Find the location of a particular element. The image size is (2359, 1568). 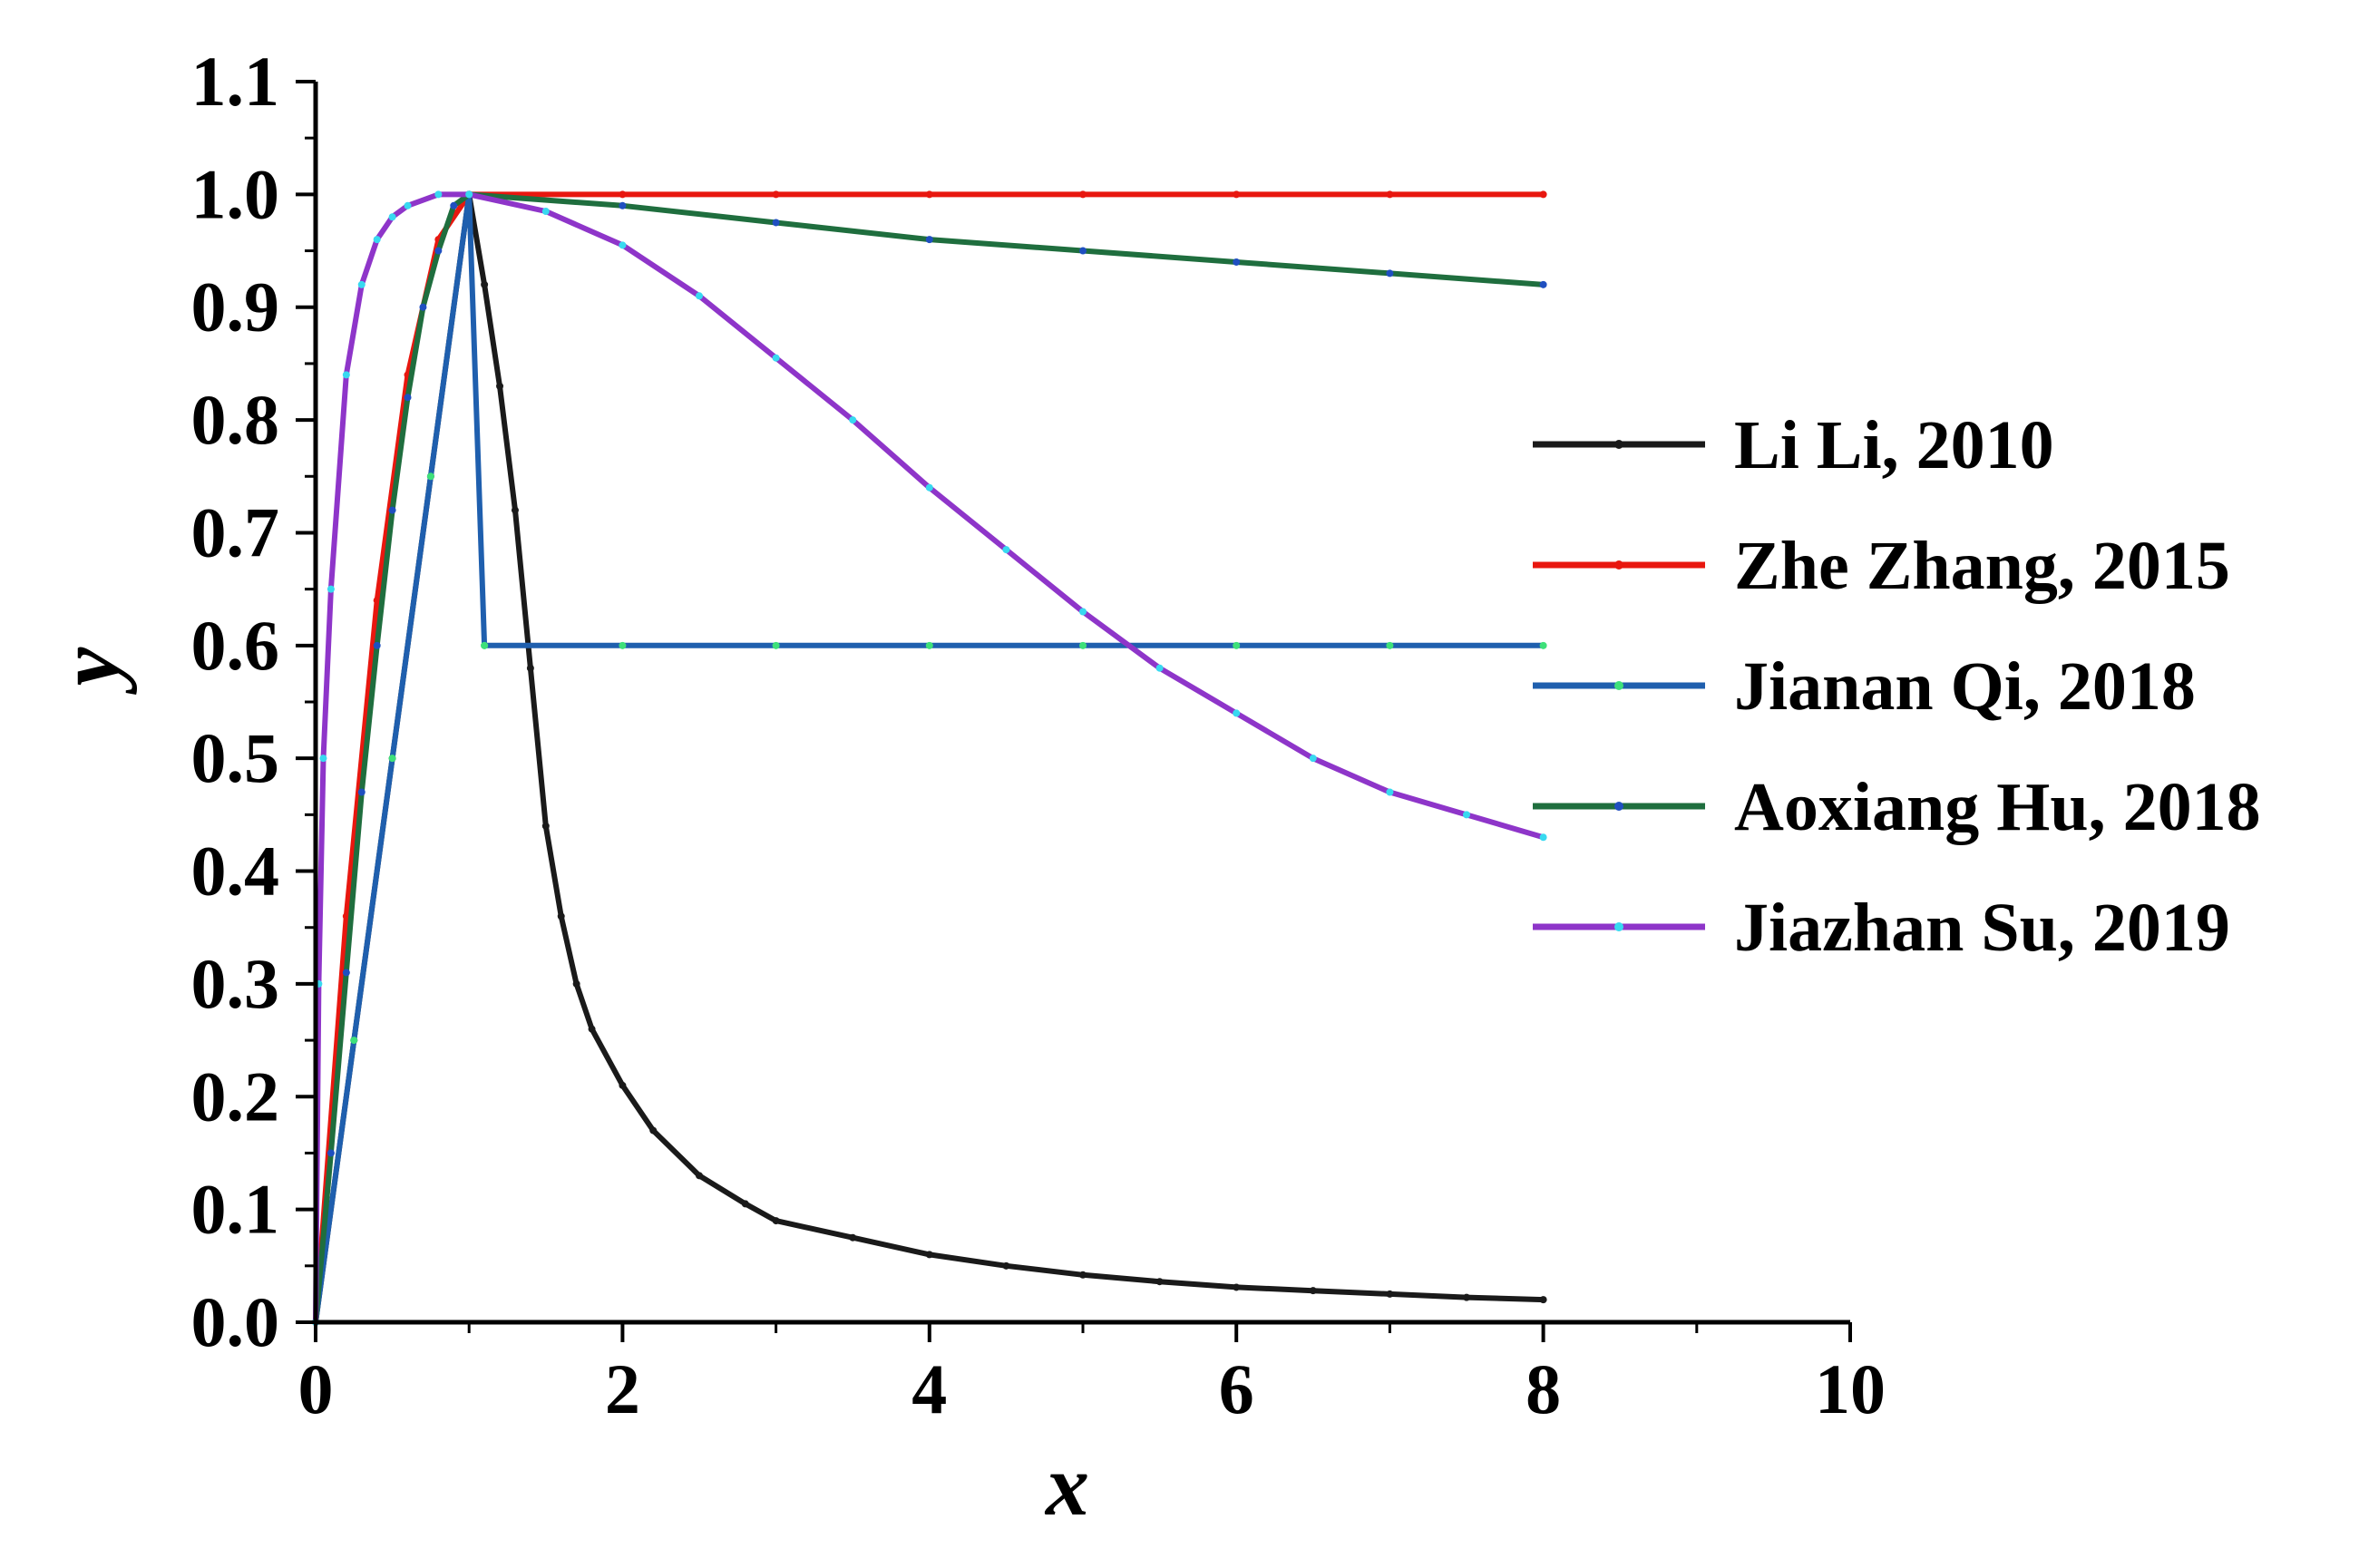

y-tick-label: 0.9 is located at coordinates (236, 307).